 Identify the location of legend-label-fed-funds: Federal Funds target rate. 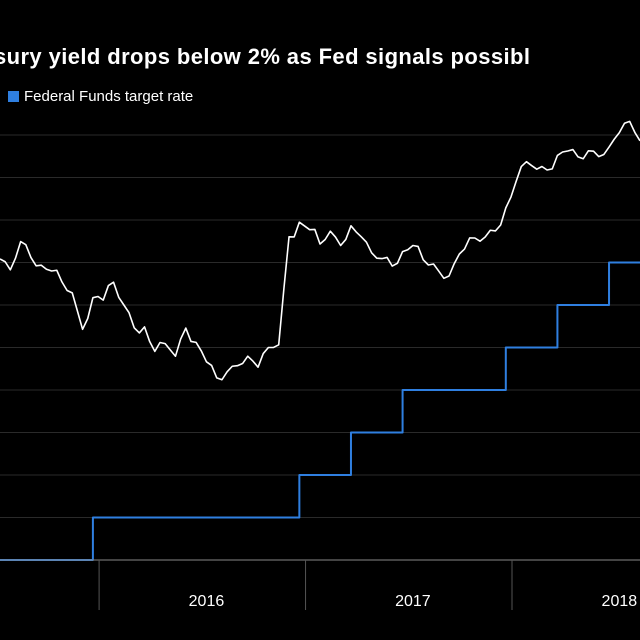
(109, 96).